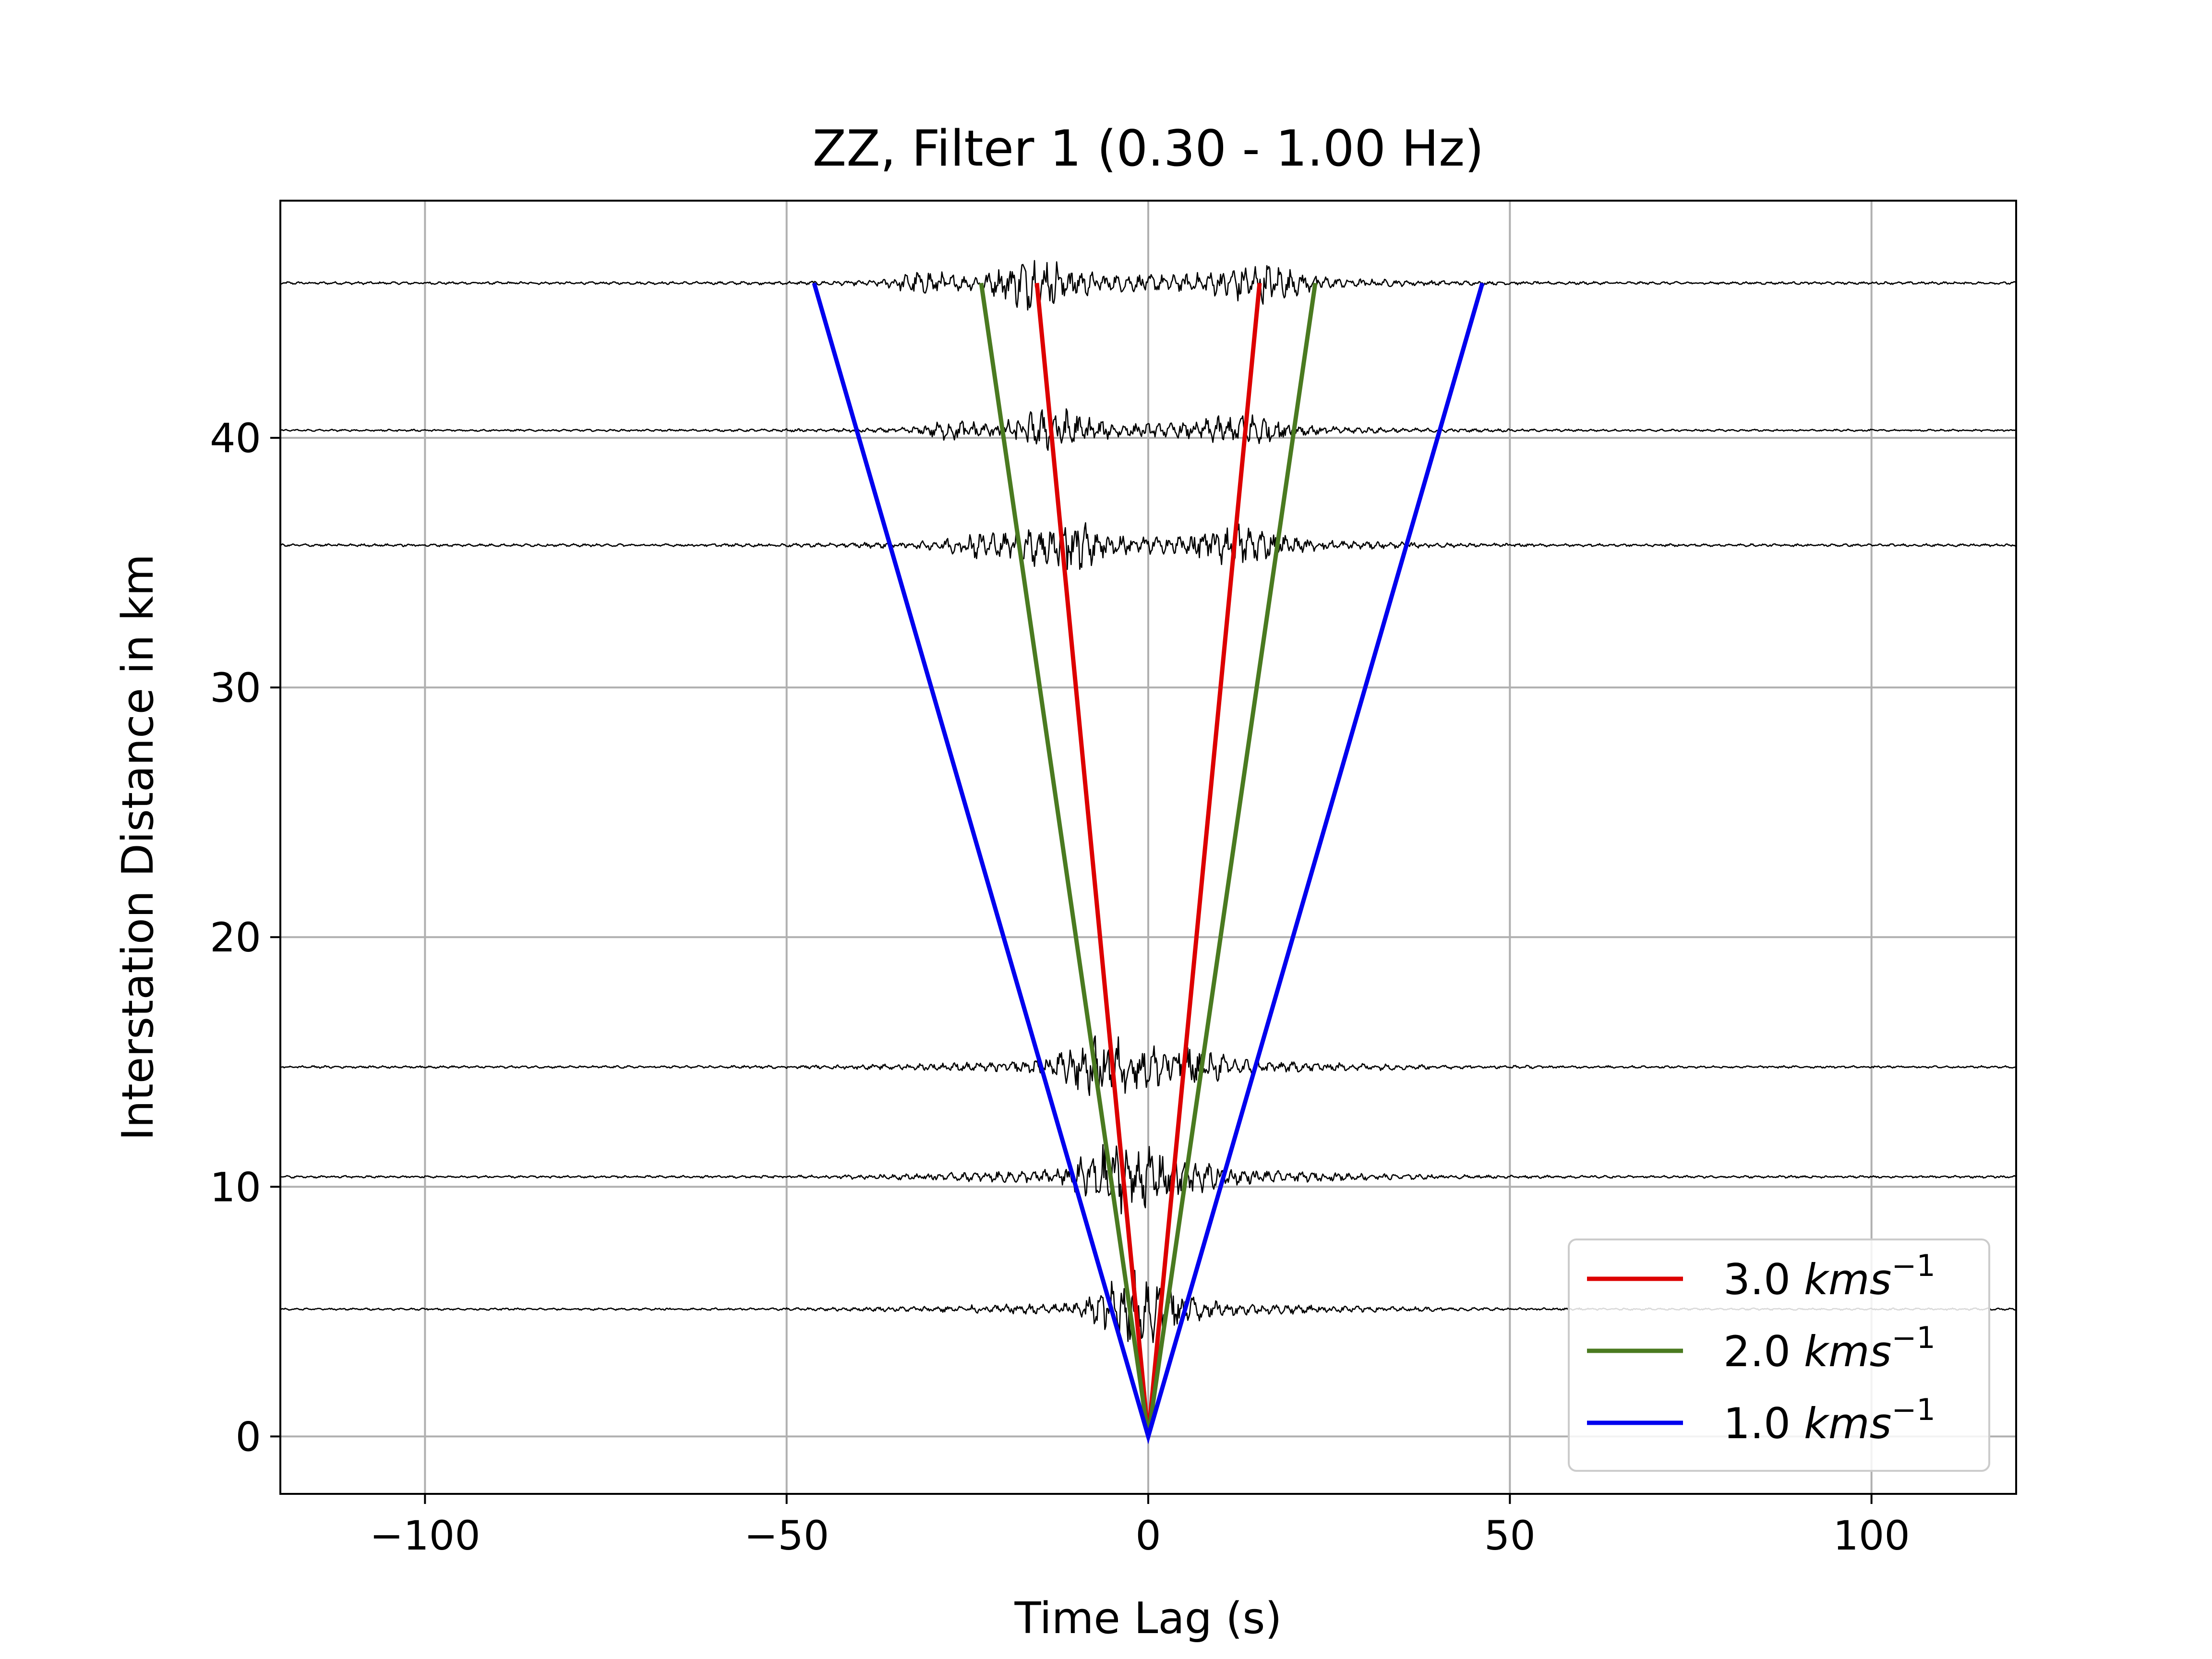 The width and height of the screenshot is (2212, 1659). I want to click on y-axis-ticks: 0 10 20 30 40, so click(245, 937).